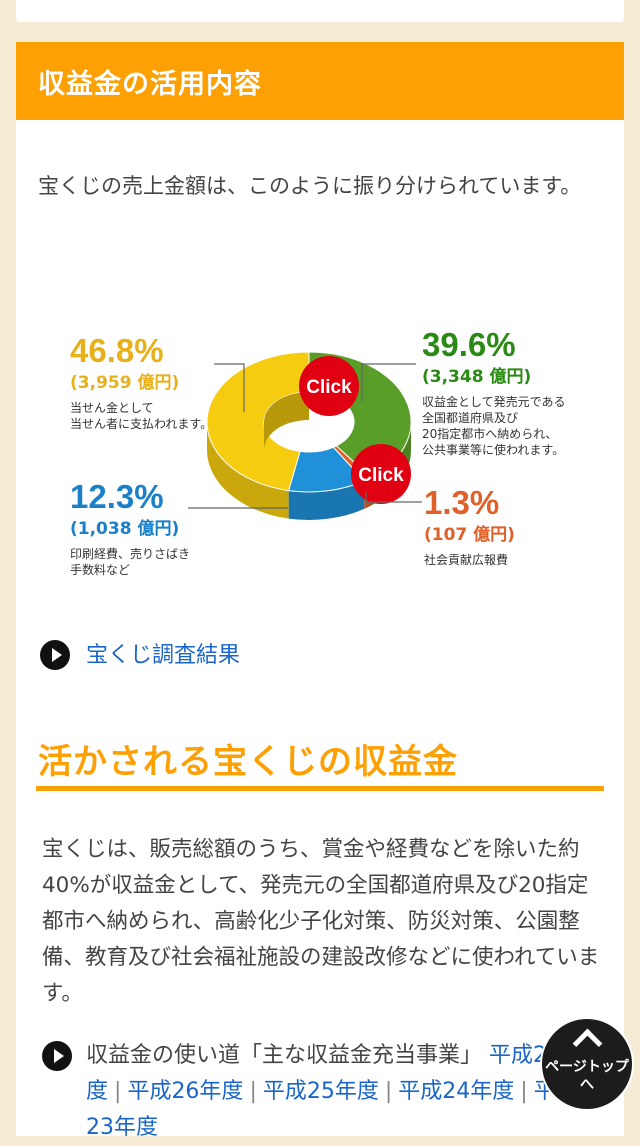 This screenshot has width=640, height=1146. Describe the element at coordinates (469, 534) in the screenshot. I see `amount-label: (107 億円)` at that location.